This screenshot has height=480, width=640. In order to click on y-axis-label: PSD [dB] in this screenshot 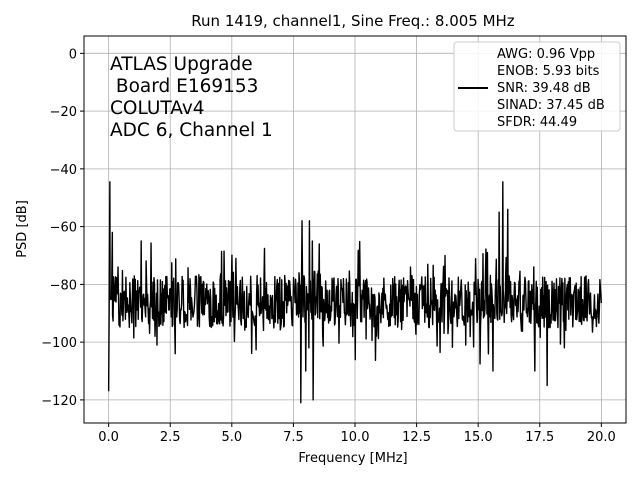, I will do `click(22, 229)`.